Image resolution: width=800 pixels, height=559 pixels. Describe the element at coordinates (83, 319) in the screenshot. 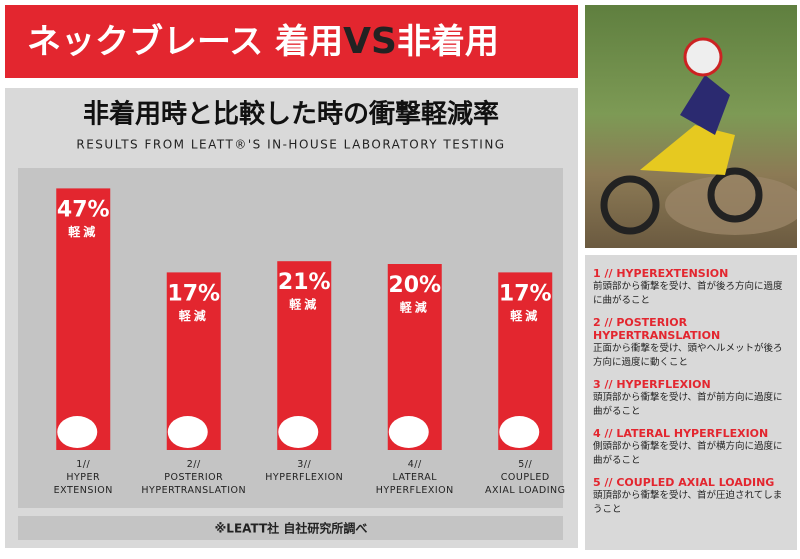

I see `bar` at that location.